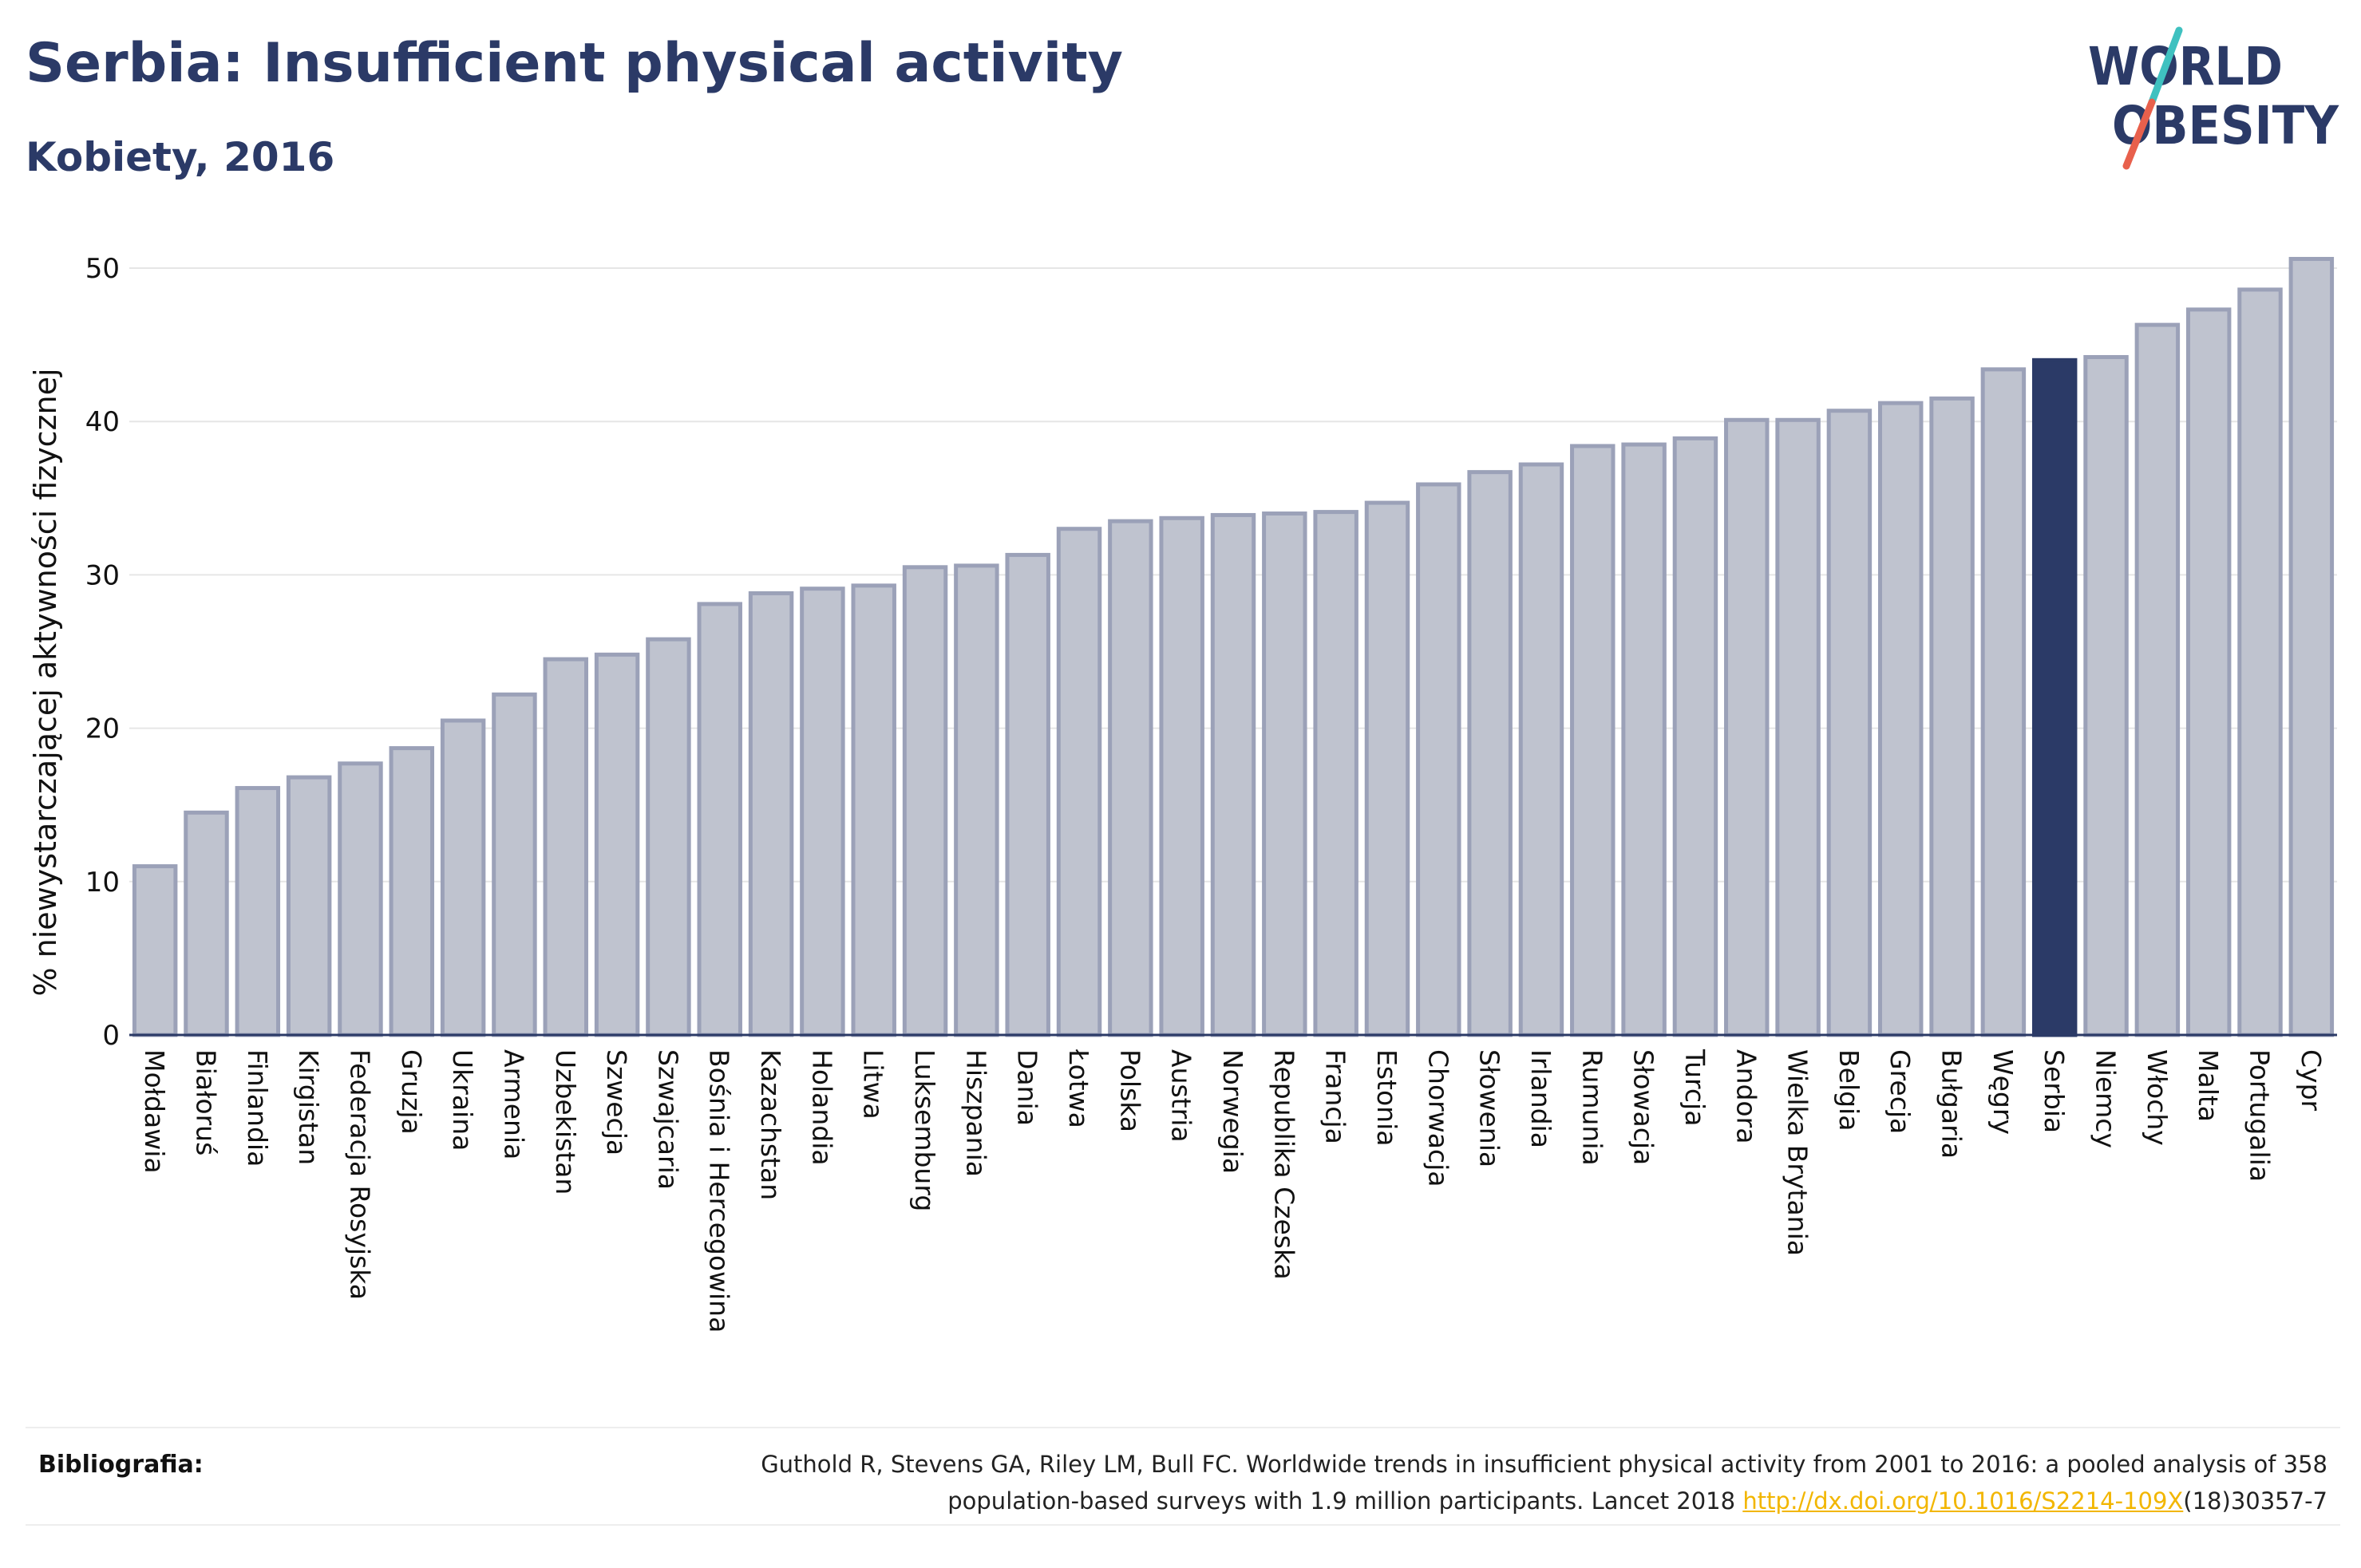 This screenshot has height=1568, width=2361. I want to click on x-category-label: Białoruś, so click(205, 1102).